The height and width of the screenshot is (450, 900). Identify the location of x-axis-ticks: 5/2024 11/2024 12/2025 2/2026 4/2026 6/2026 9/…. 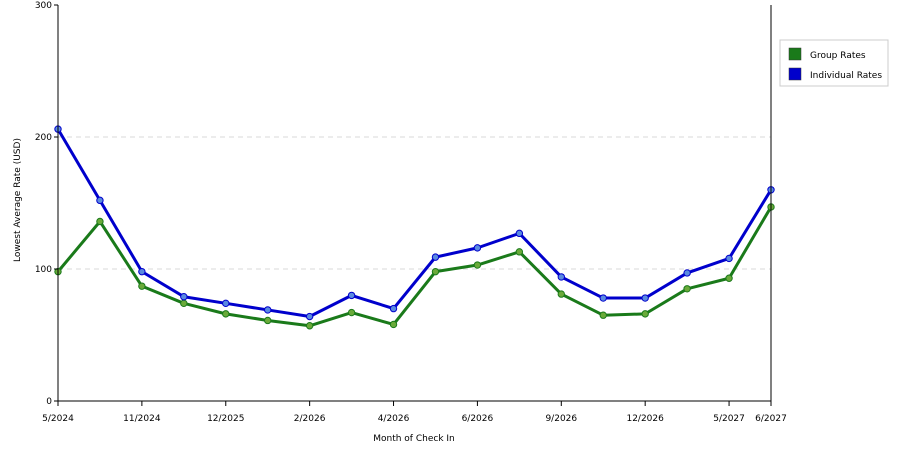
(414, 412).